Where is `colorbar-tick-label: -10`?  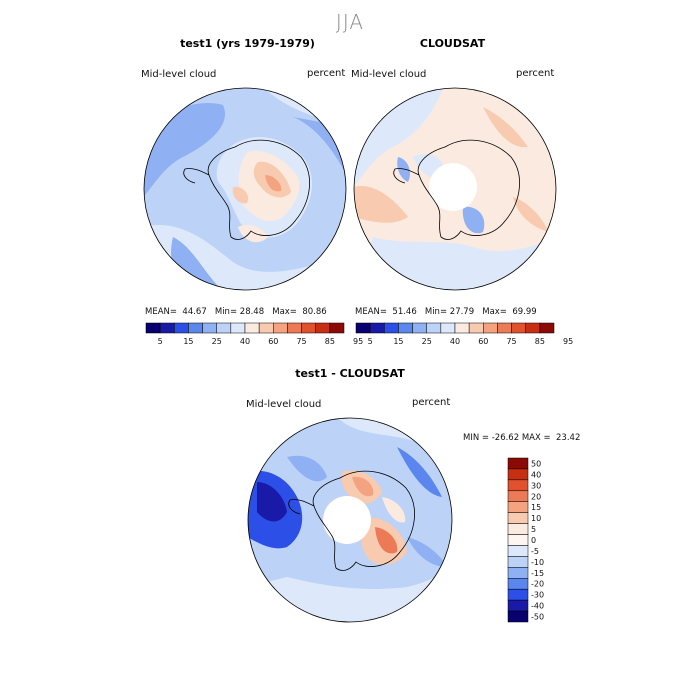 colorbar-tick-label: -10 is located at coordinates (537, 562).